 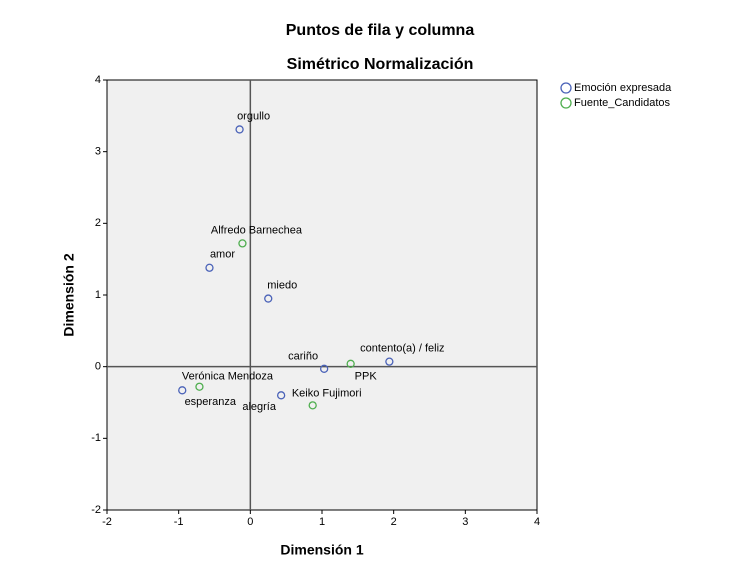 I want to click on y-tick-label: 0, so click(x=98, y=367).